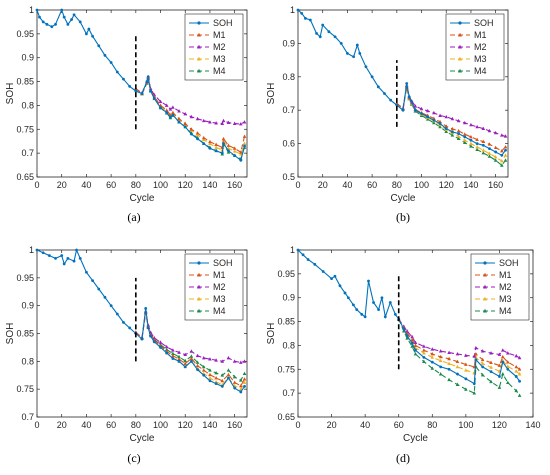 The height and width of the screenshot is (475, 550). Describe the element at coordinates (401, 83) in the screenshot. I see `series-line-soh` at that location.